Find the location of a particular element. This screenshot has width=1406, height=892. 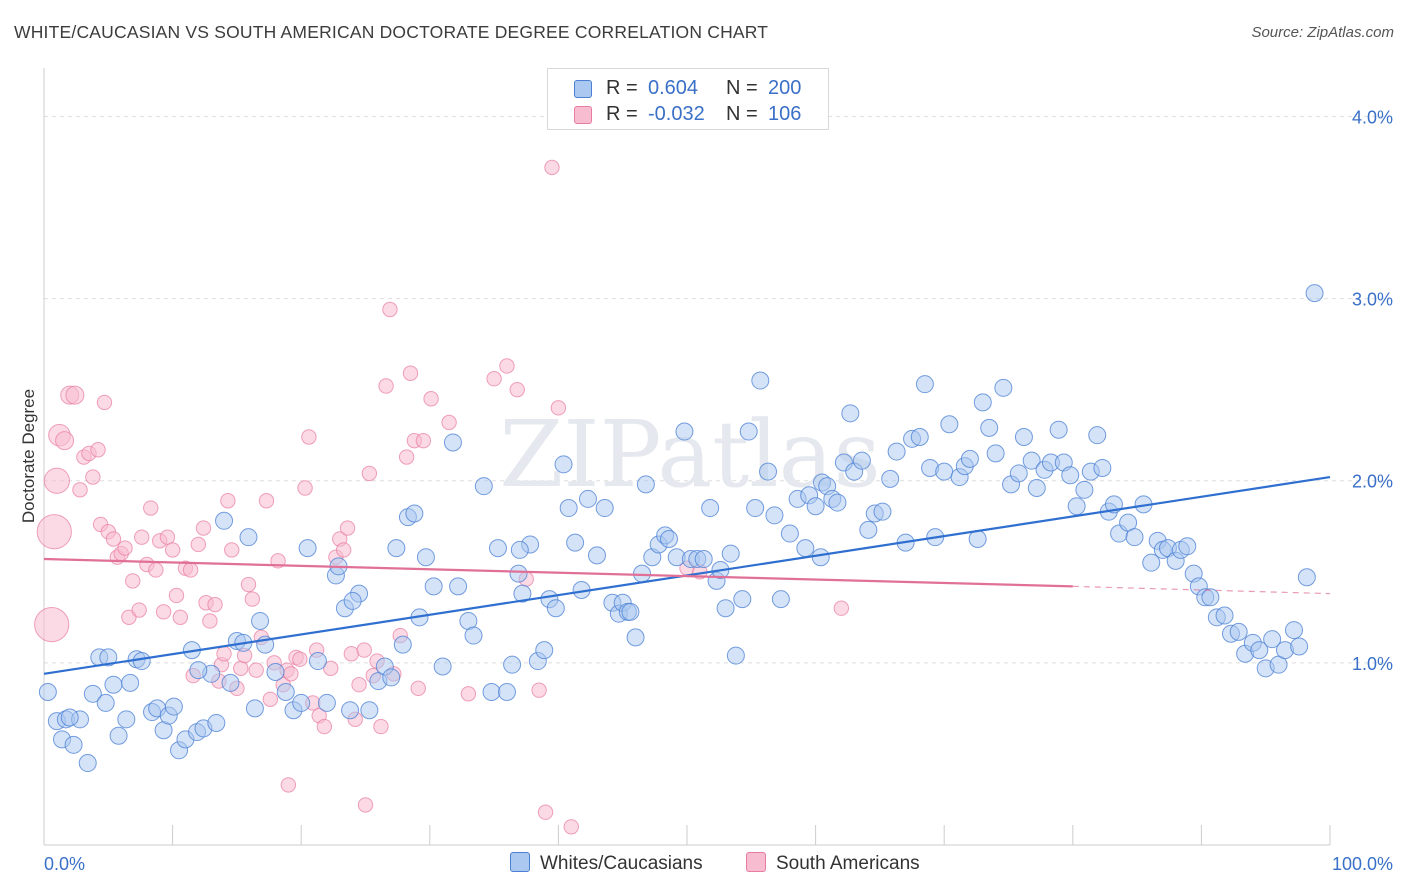

watermark: ZIPatlas is located at coordinates (689, 454).